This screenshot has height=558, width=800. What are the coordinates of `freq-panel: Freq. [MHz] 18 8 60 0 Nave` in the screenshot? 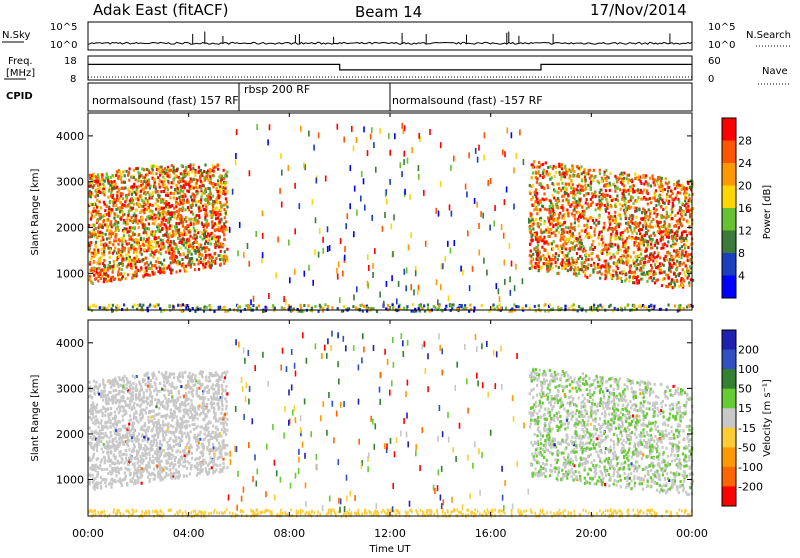 It's located at (397, 70).